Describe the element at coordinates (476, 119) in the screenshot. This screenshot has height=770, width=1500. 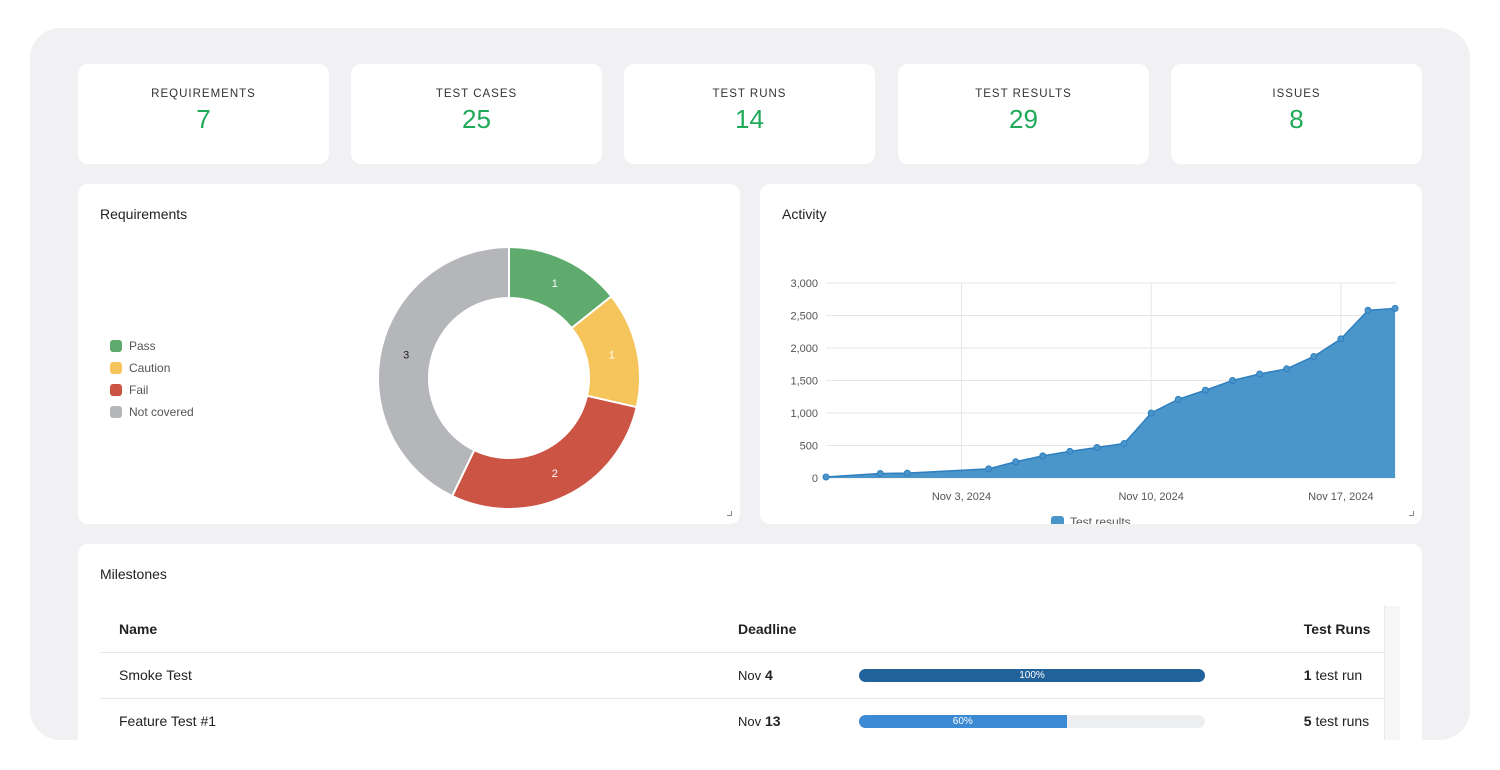
I see `stat-value: 25` at that location.